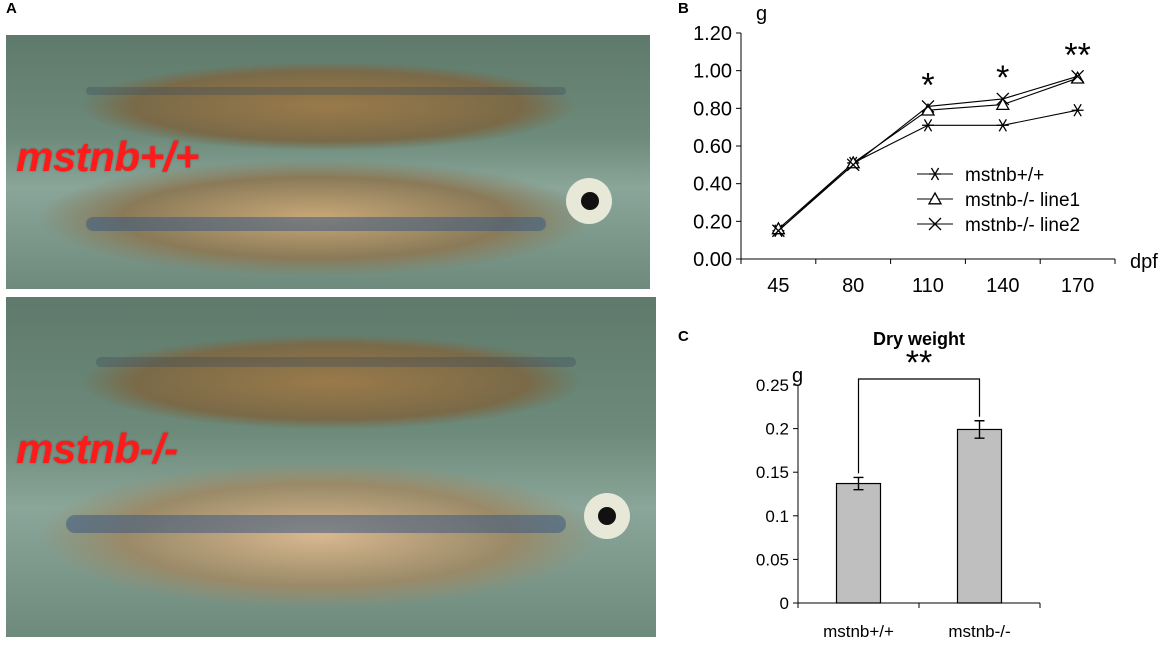 Image resolution: width=1175 pixels, height=646 pixels. I want to click on legend-label-1: mstnb+/+, so click(1004, 175).